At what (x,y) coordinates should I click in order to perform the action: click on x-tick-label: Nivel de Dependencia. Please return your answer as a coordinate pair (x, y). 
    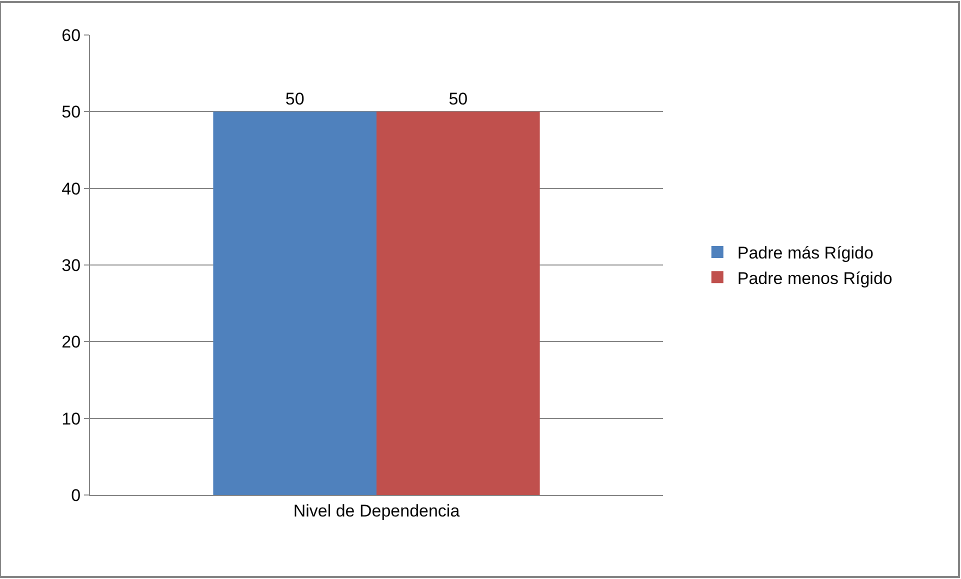
    Looking at the image, I should click on (376, 510).